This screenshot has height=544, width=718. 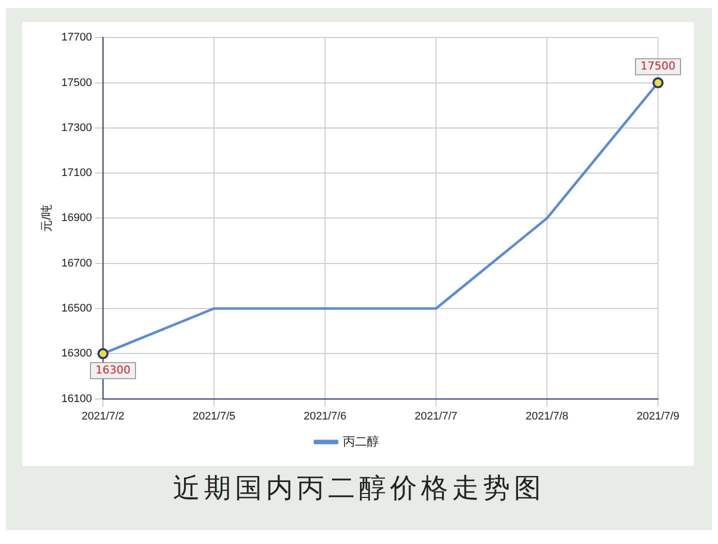 I want to click on x-tick-label: 2021/7/9, so click(x=658, y=416).